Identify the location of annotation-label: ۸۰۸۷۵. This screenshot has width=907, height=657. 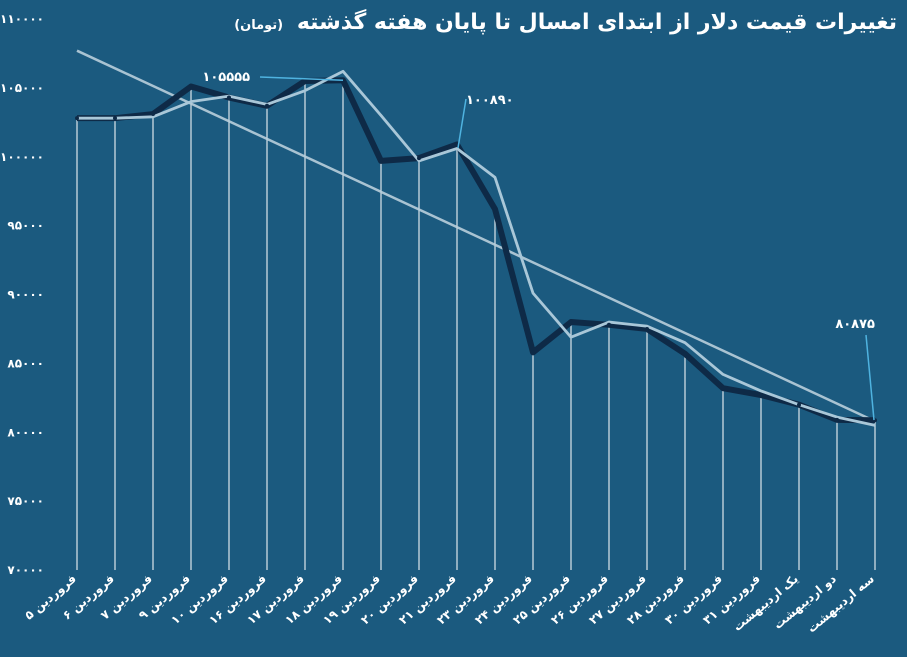
(855, 324).